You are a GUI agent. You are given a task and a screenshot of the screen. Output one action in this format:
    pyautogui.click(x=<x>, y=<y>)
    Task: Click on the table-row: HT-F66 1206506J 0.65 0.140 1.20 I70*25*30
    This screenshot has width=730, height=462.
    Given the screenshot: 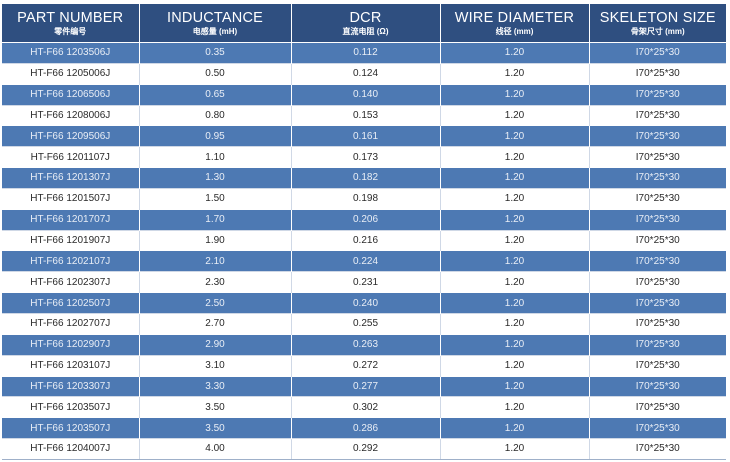 What is the action you would take?
    pyautogui.click(x=364, y=94)
    